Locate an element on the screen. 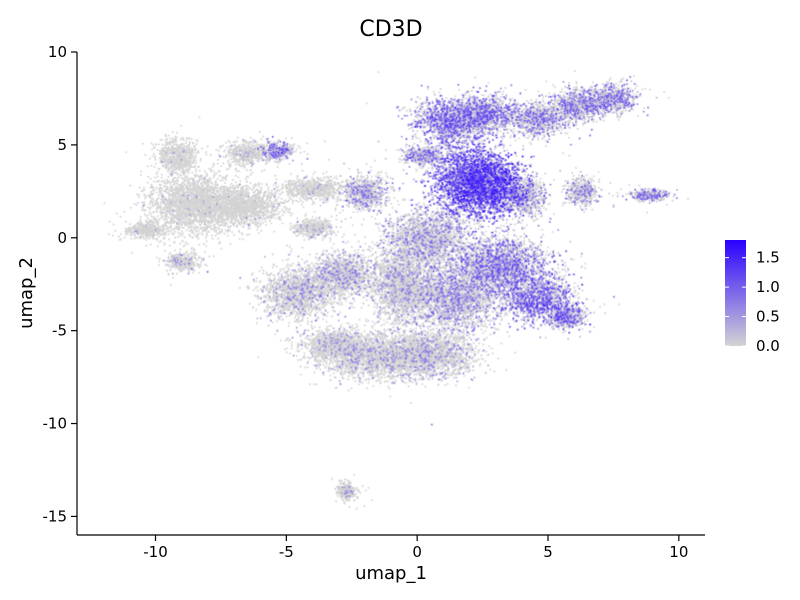 Image resolution: width=800 pixels, height=600 pixels. x-tick-label: 5 is located at coordinates (548, 552).